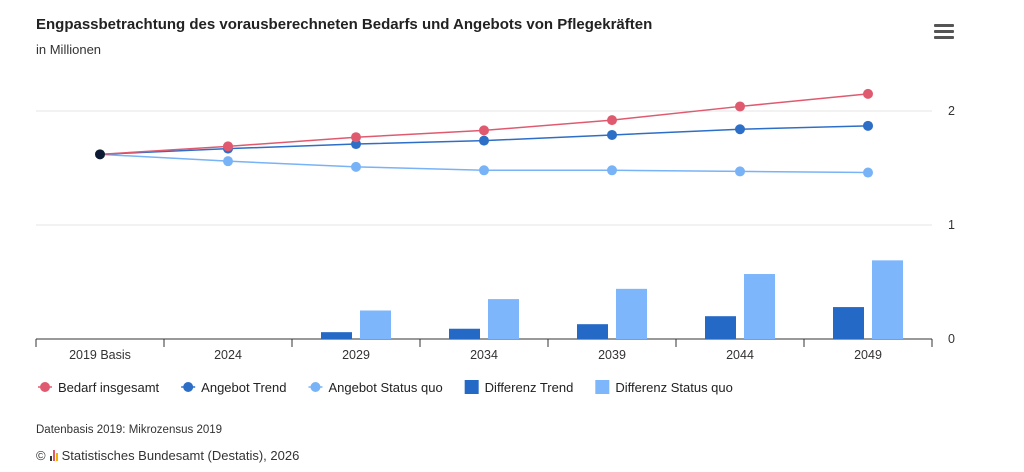  What do you see at coordinates (944, 32) in the screenshot?
I see `hamburger-menu-icon` at bounding box center [944, 32].